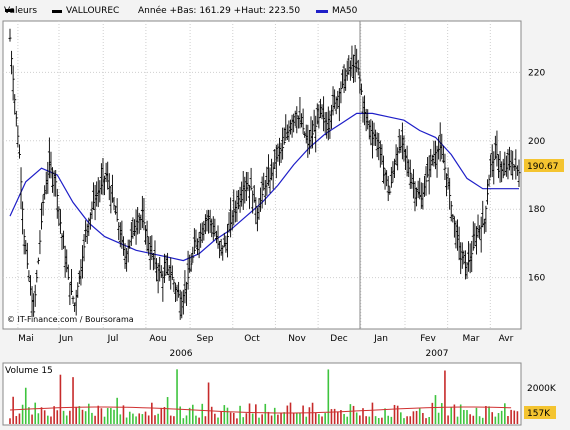 Image resolution: width=570 pixels, height=430 pixels. Describe the element at coordinates (536, 73) in the screenshot. I see `y-tick-label: 220` at that location.